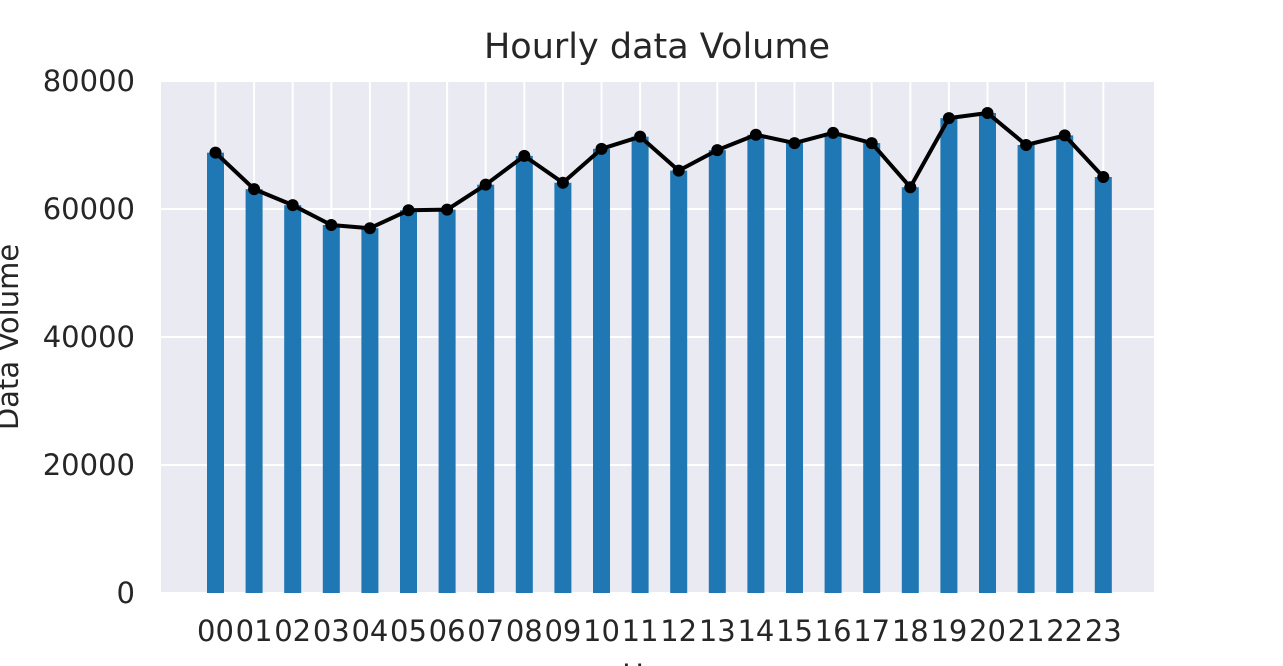  Describe the element at coordinates (89, 81) in the screenshot. I see `y-tick-label: 80000` at that location.